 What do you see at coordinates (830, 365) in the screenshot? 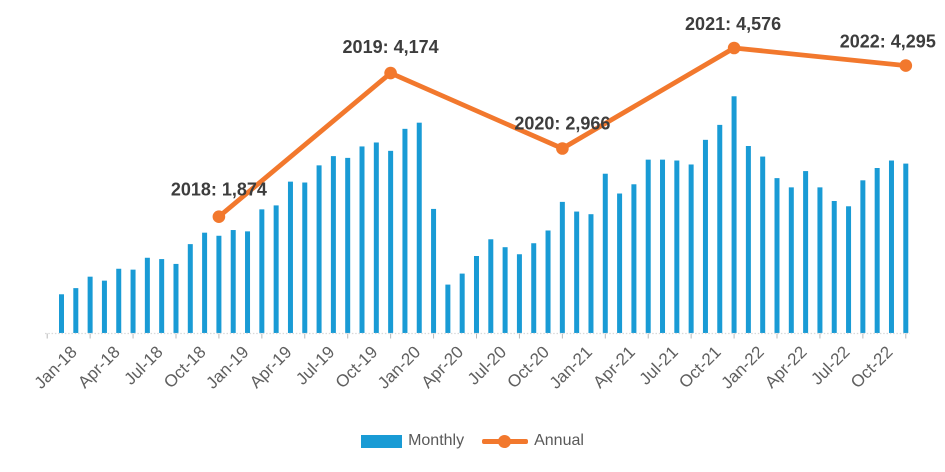
I see `x-axis-label-jul-22: Jul-22` at bounding box center [830, 365].